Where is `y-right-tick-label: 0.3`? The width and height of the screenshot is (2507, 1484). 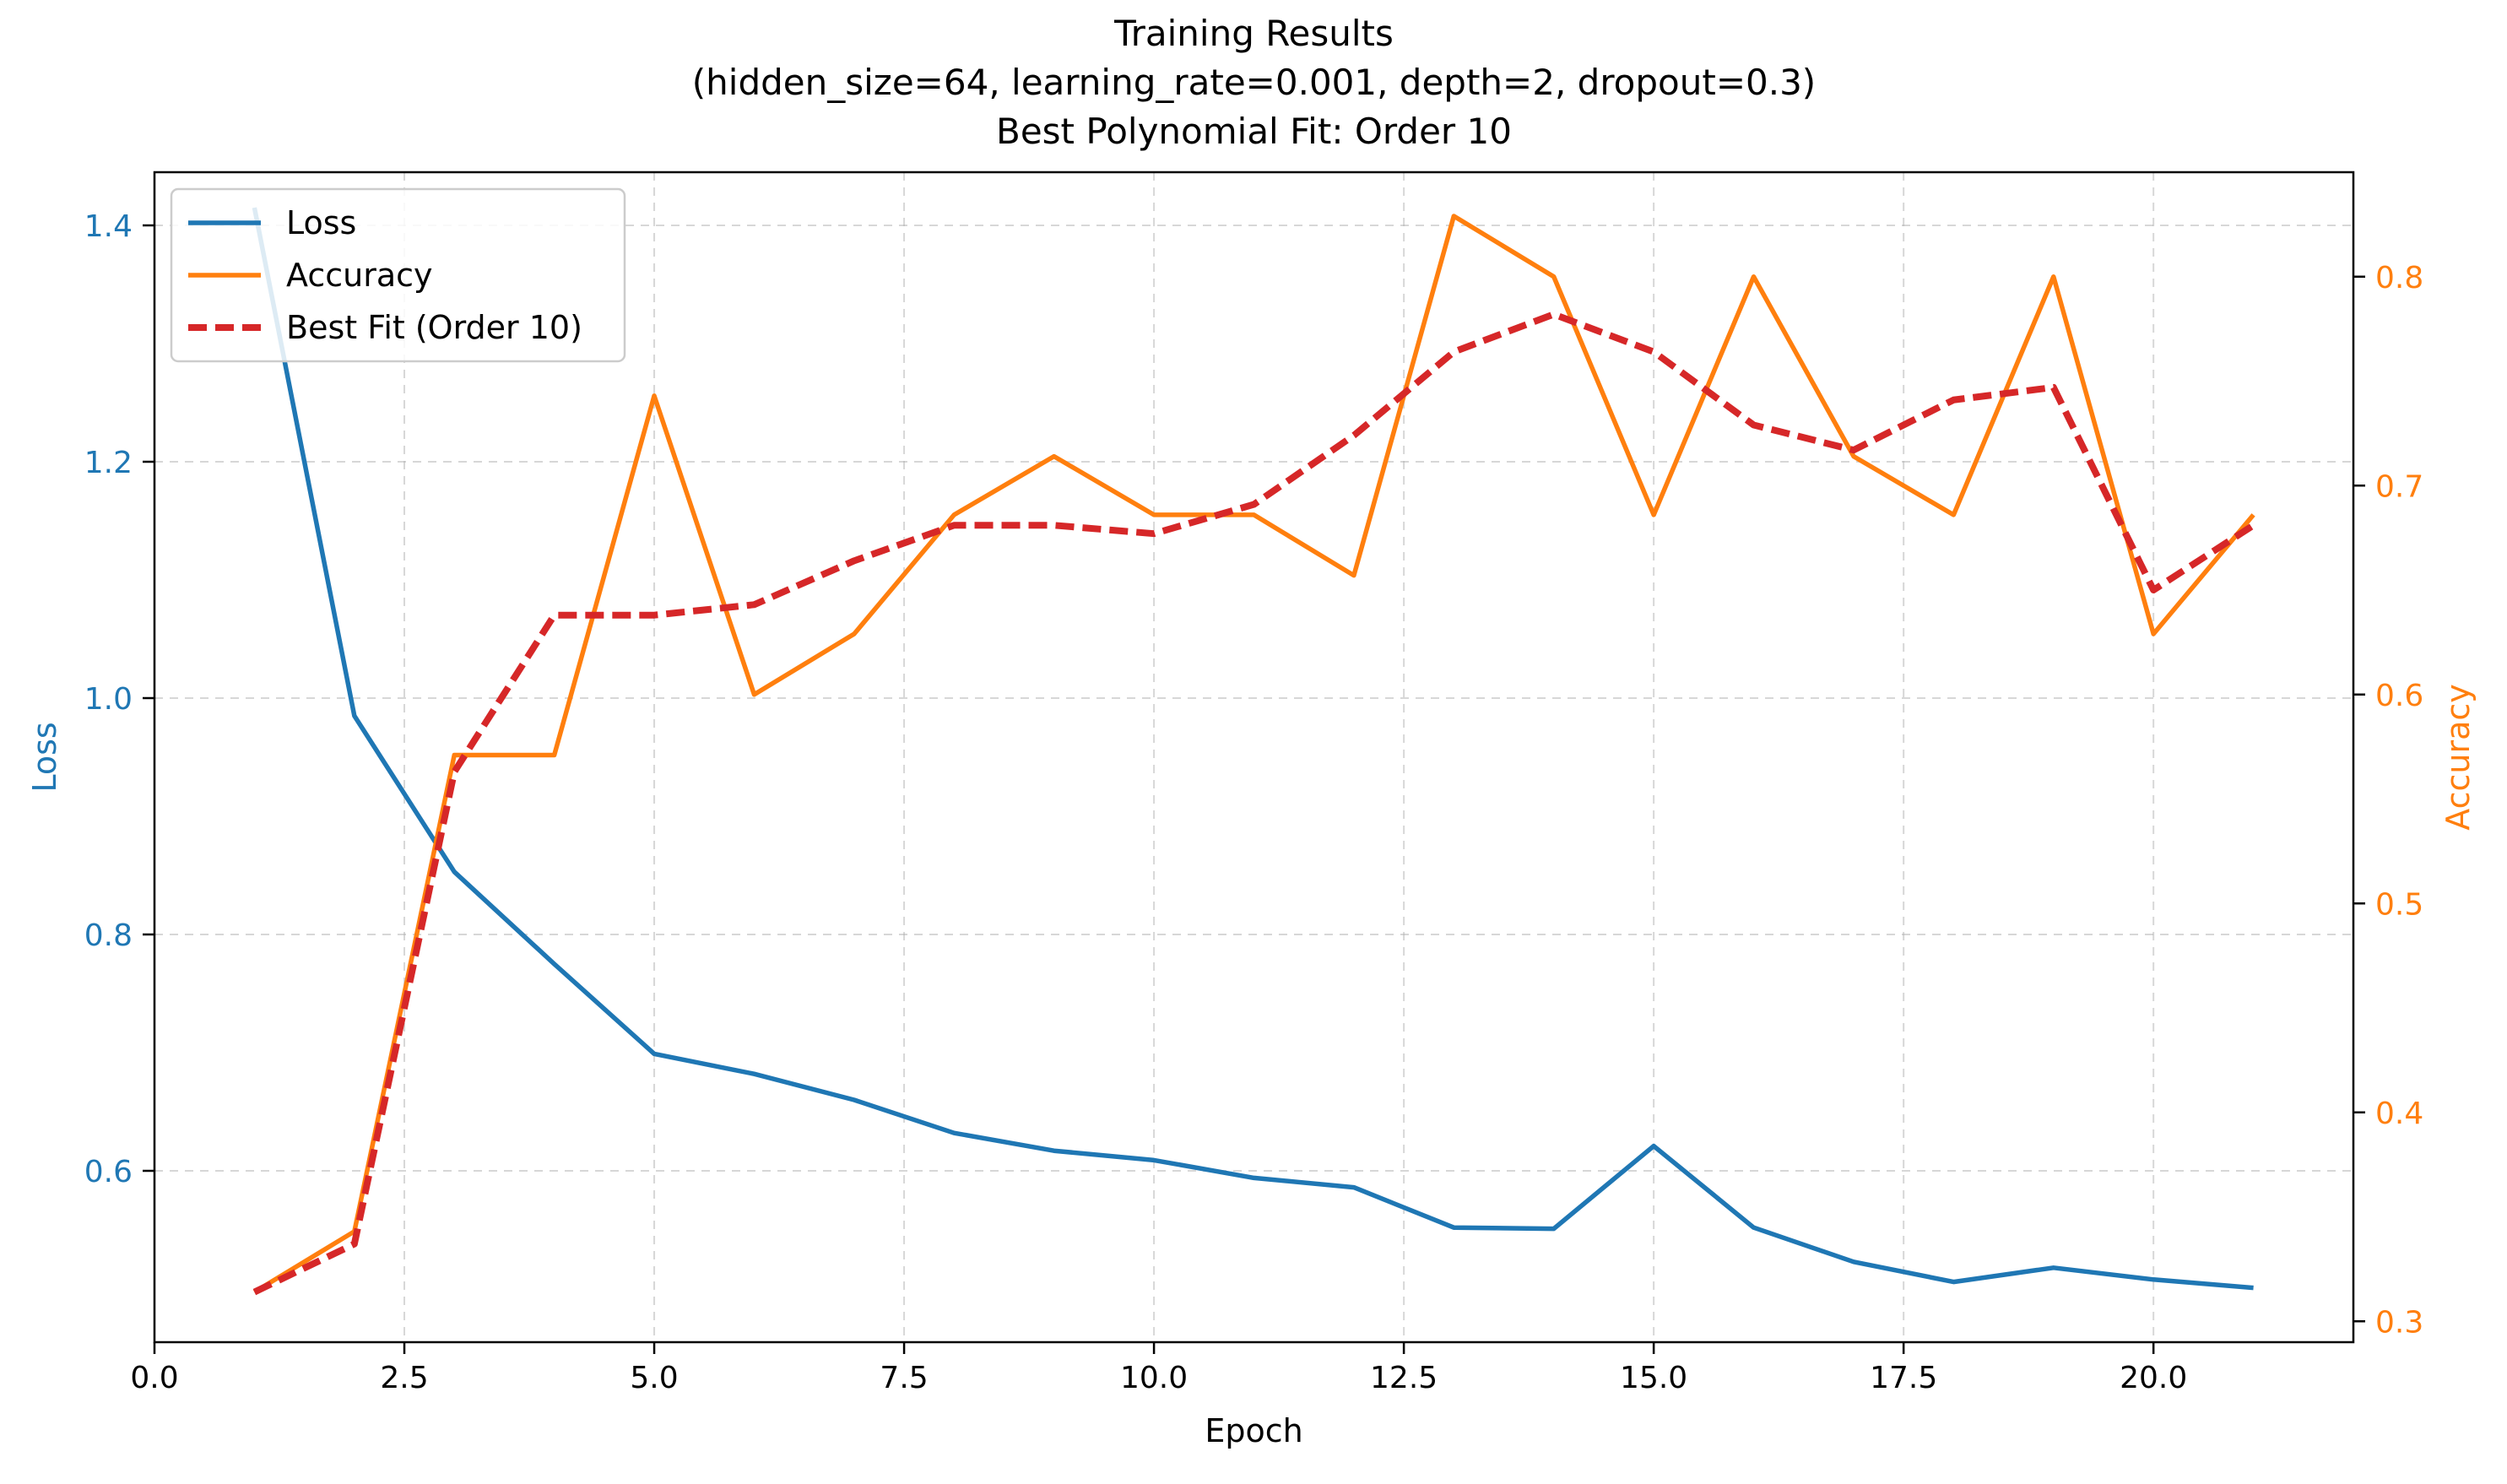
y-right-tick-label: 0.3 is located at coordinates (2399, 1322).